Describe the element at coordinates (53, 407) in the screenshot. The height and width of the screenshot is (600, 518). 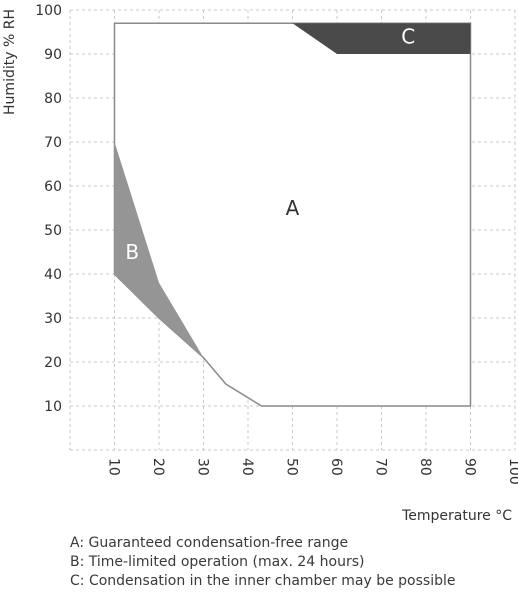
I see `y-tick-label: 10` at that location.